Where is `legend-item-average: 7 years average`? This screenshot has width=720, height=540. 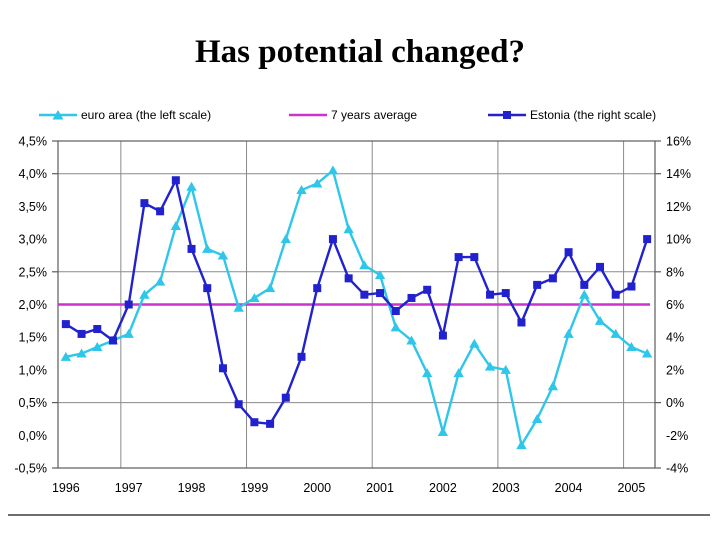 legend-item-average: 7 years average is located at coordinates (352, 114).